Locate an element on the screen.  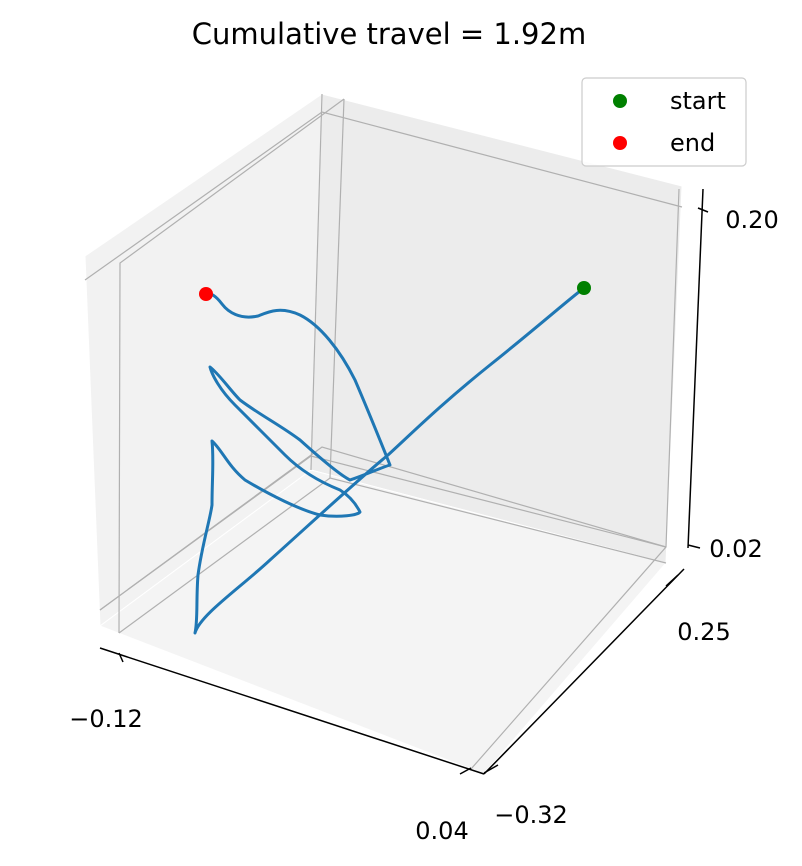
y-axis-line is located at coordinates (584, 671).